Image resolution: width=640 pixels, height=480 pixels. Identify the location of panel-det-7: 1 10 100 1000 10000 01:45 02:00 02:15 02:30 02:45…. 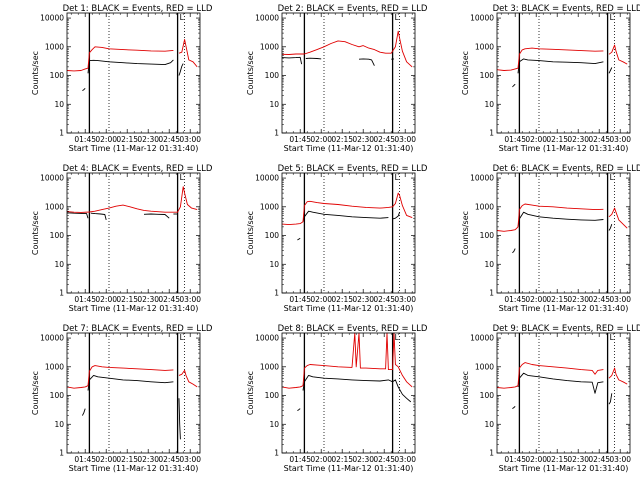
(122, 398).